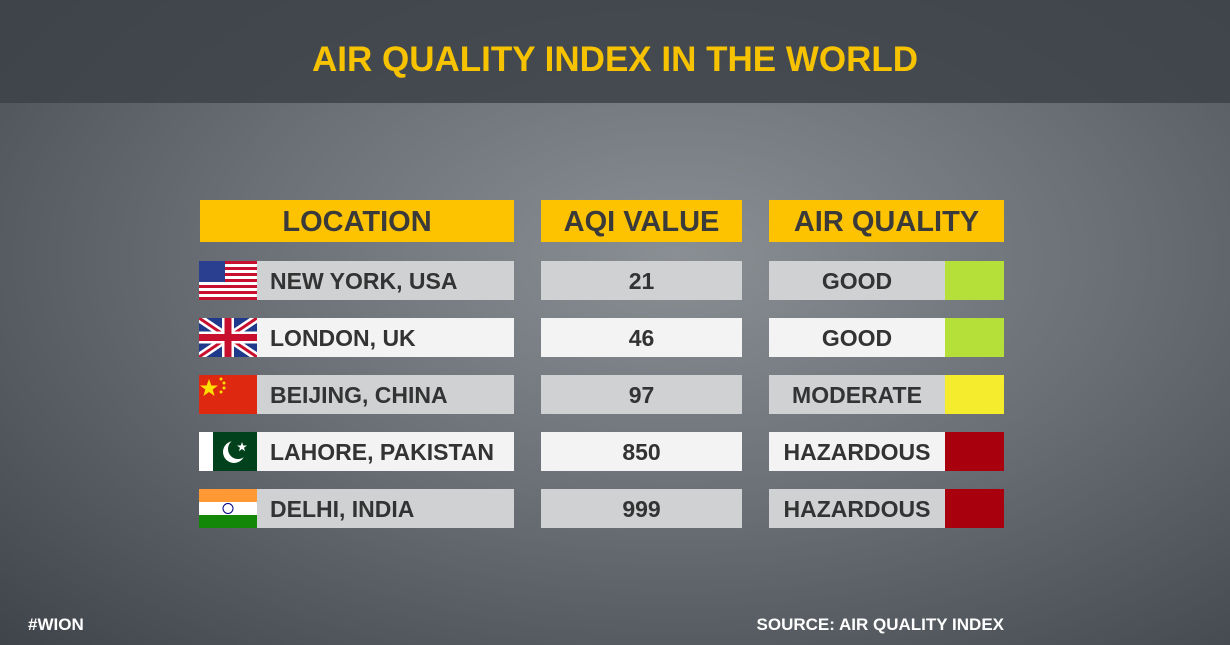 Image resolution: width=1230 pixels, height=645 pixels. What do you see at coordinates (886, 221) in the screenshot?
I see `column-header: AIR QUALITY` at bounding box center [886, 221].